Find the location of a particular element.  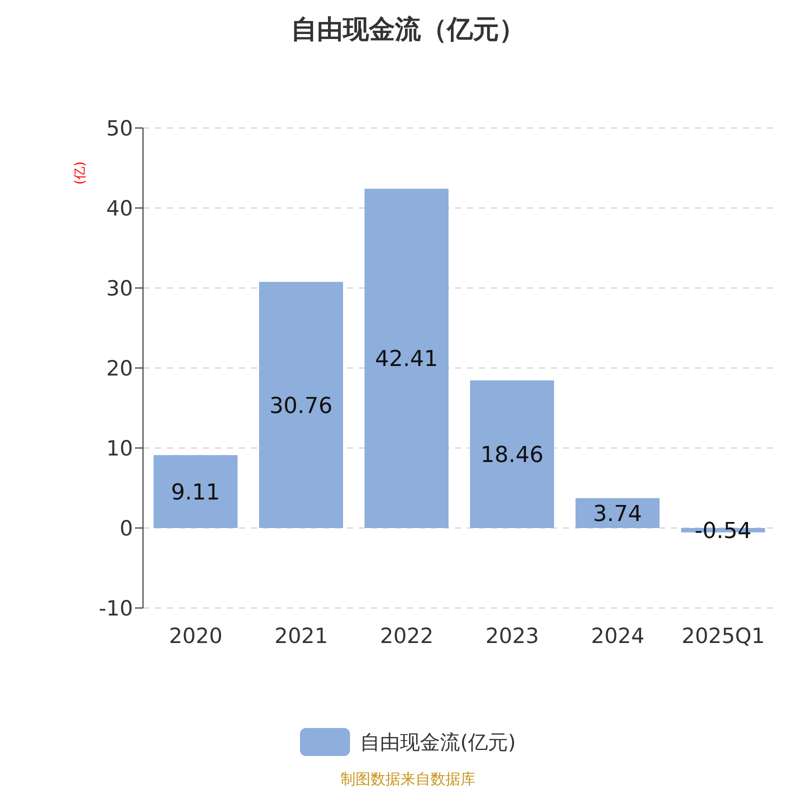

data-label: 18.46 is located at coordinates (512, 455).